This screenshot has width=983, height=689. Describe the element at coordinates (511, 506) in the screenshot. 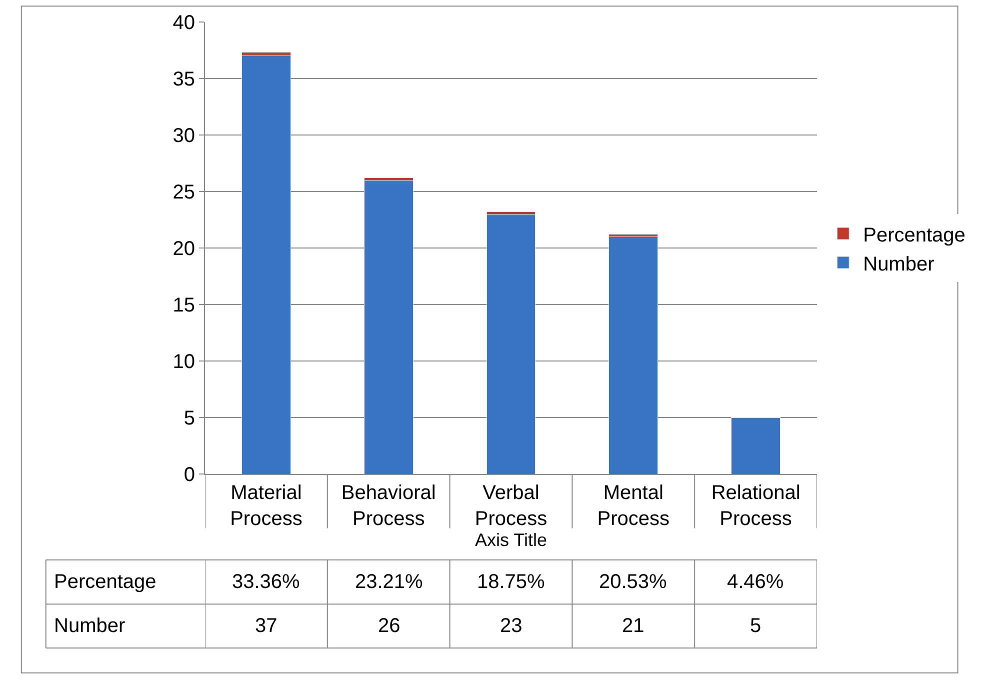

I see `x-tick-label: Verbal Process` at that location.